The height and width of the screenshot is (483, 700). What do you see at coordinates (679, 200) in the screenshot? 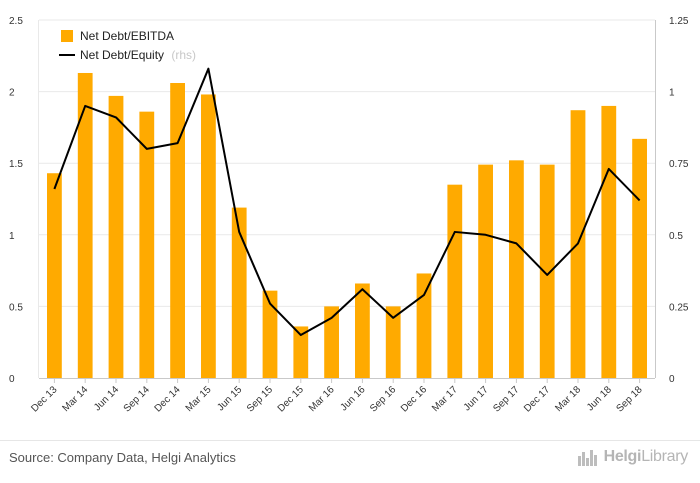
I see `y-axis-right: 0 0.25 0.5 0.75 1 1.25` at bounding box center [679, 200].